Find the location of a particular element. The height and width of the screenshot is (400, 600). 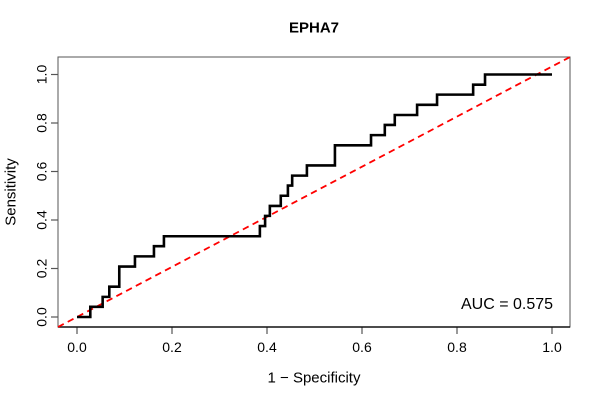

x-tick-label: 0.2 is located at coordinates (172, 347).